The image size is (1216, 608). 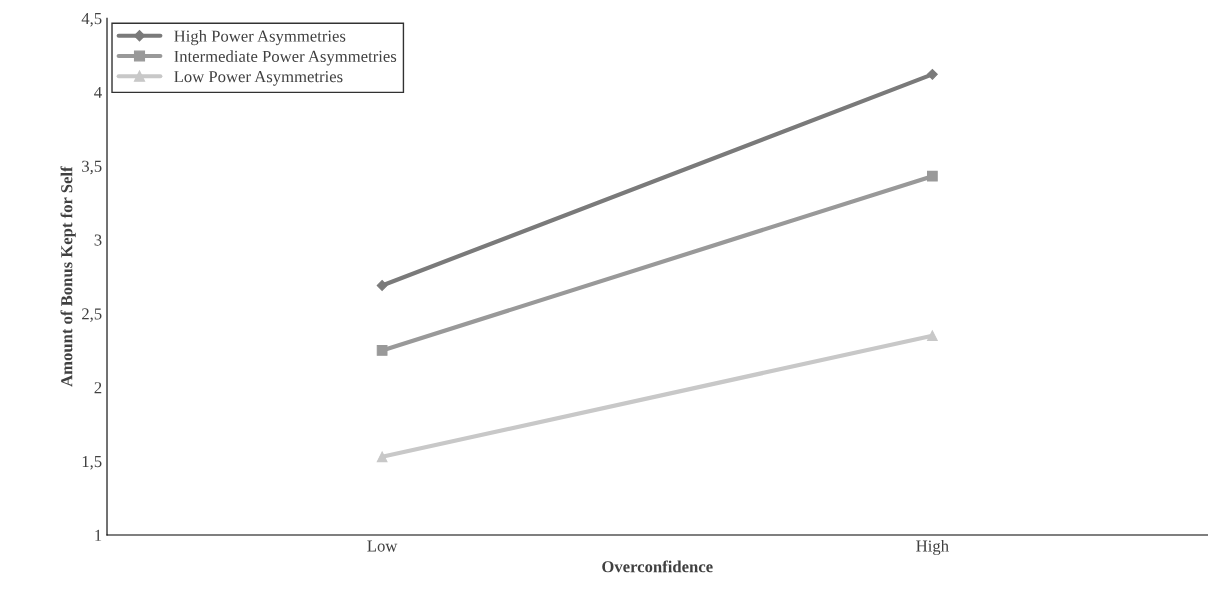 What do you see at coordinates (260, 38) in the screenshot?
I see `legend-label: High Power Asymmetries` at bounding box center [260, 38].